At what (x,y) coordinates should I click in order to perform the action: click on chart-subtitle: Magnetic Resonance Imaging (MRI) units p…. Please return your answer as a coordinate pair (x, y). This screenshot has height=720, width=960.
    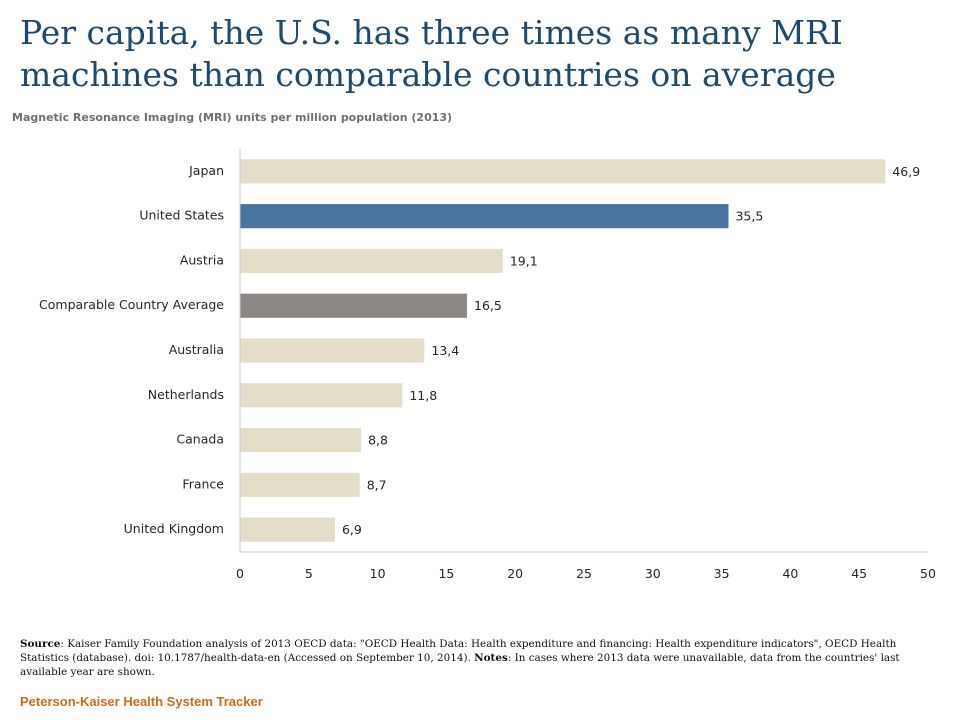
    Looking at the image, I should click on (232, 117).